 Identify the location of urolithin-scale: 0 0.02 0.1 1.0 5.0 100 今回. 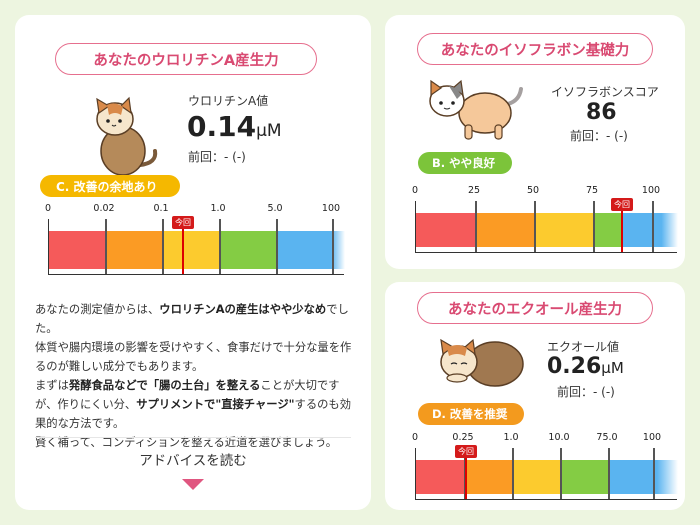
(194, 243).